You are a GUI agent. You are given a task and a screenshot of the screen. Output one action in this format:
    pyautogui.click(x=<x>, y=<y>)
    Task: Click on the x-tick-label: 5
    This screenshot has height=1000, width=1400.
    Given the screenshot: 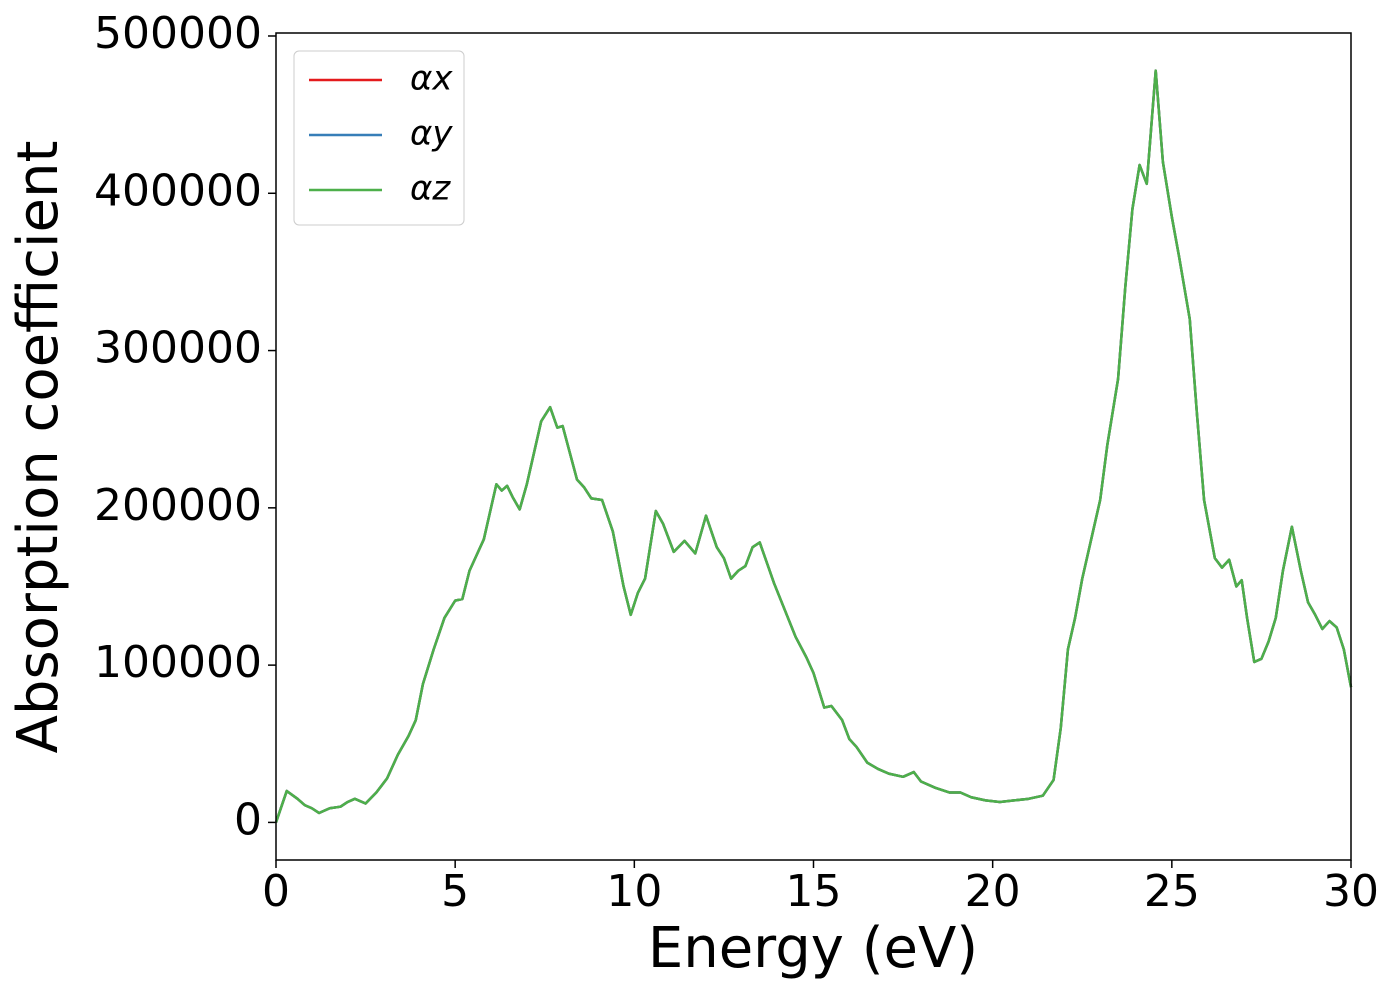 What is the action you would take?
    pyautogui.click(x=455, y=891)
    